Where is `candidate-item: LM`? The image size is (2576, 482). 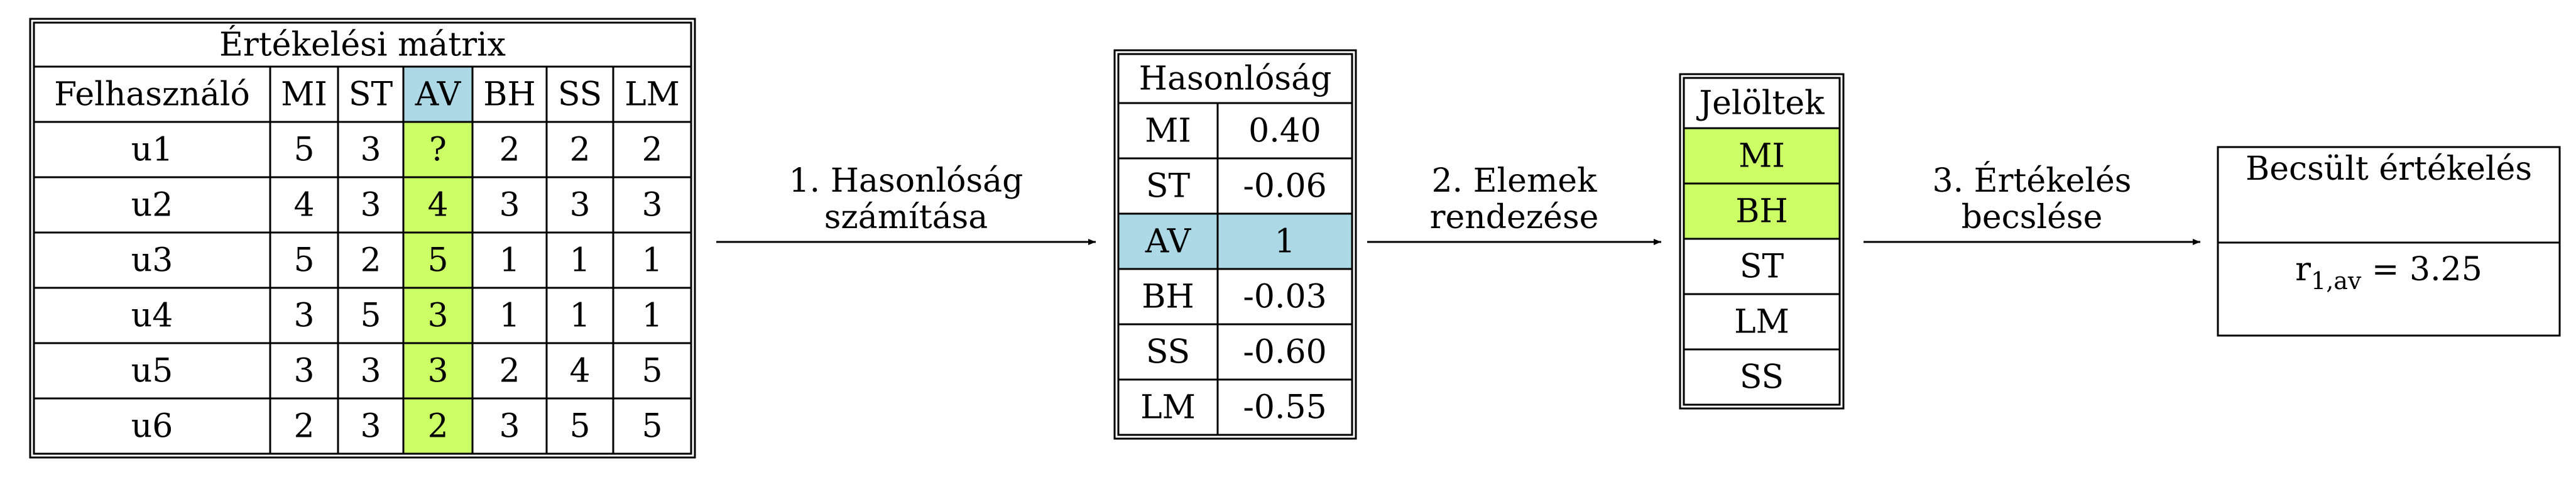 candidate-item: LM is located at coordinates (1762, 322).